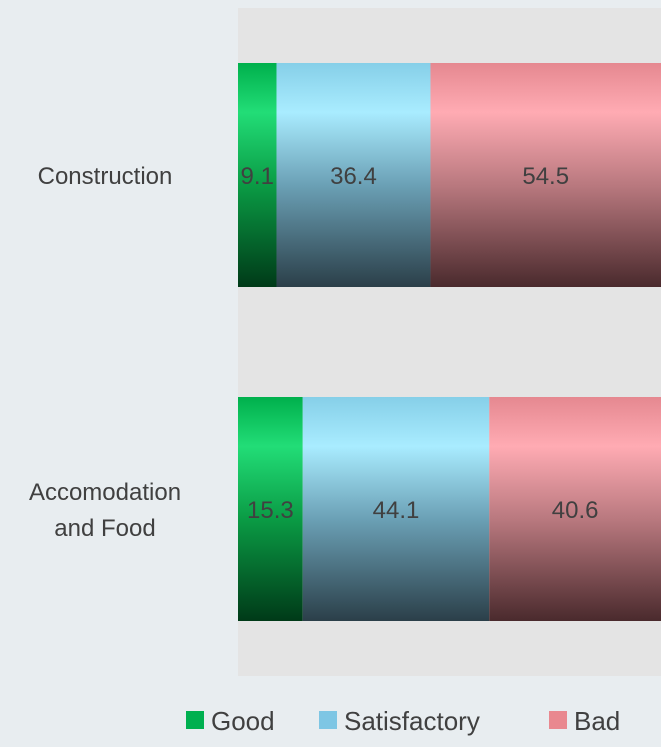 The image size is (661, 747). I want to click on category-label-construction: Construction, so click(105, 176).